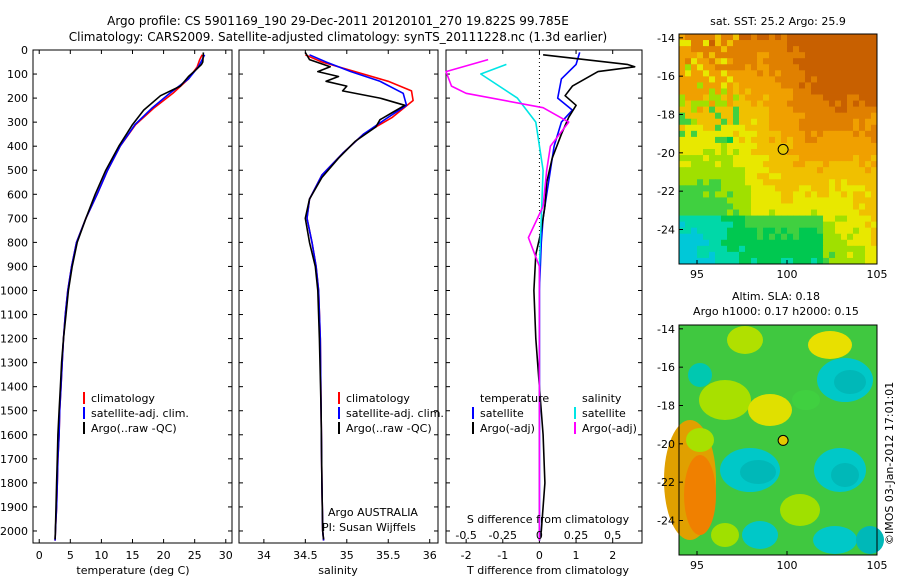  Describe the element at coordinates (850, 382) in the screenshot. I see `sla-blob` at that location.